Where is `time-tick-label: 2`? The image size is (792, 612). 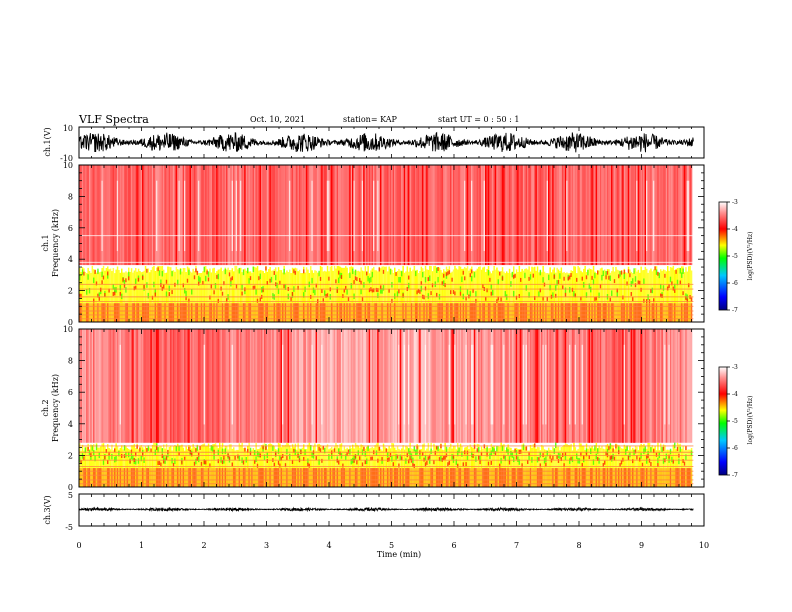 time-tick-label: 2 is located at coordinates (203, 545).